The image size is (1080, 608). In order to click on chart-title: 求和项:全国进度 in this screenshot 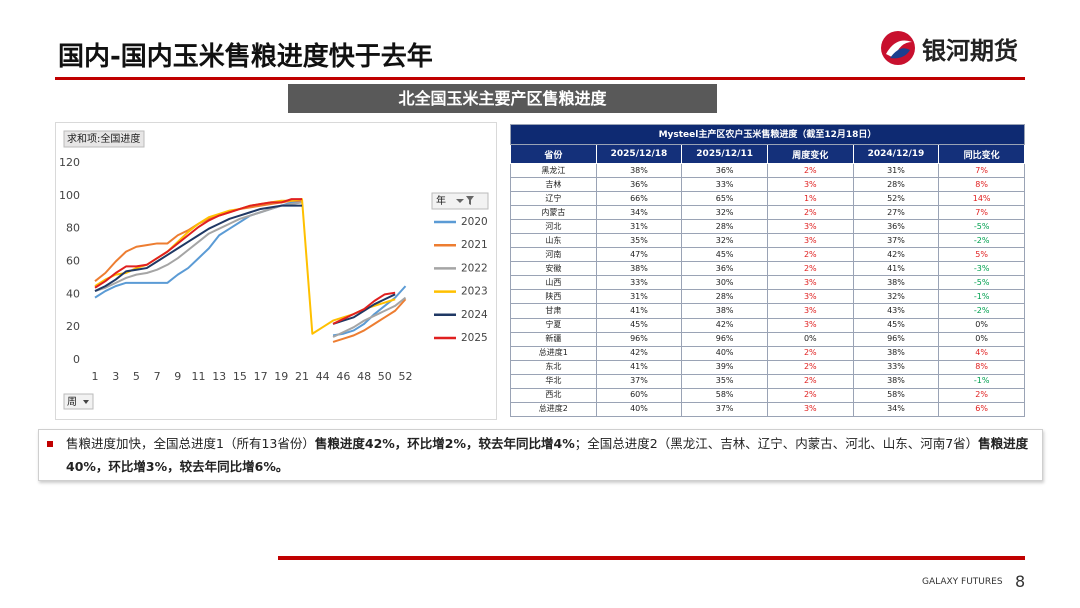, I will do `click(103, 138)`.